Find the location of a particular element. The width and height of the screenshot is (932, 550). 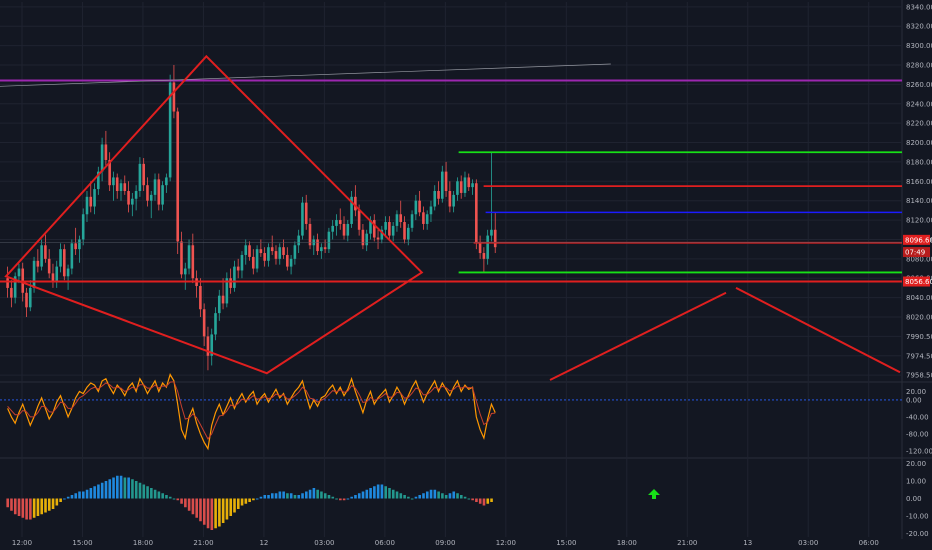

osc-line-signal is located at coordinates (251, 410).